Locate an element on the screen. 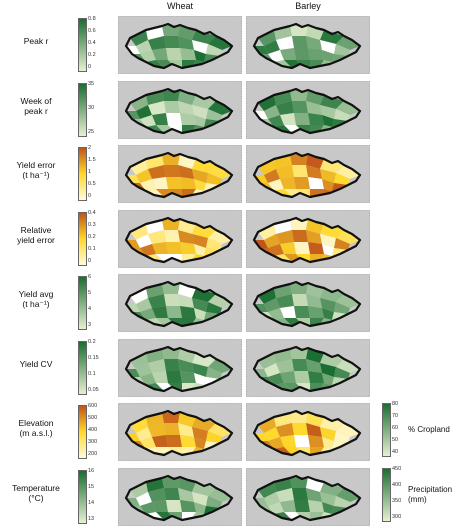 This screenshot has height=530, width=474. tick-label: 0.2 is located at coordinates (92, 55).